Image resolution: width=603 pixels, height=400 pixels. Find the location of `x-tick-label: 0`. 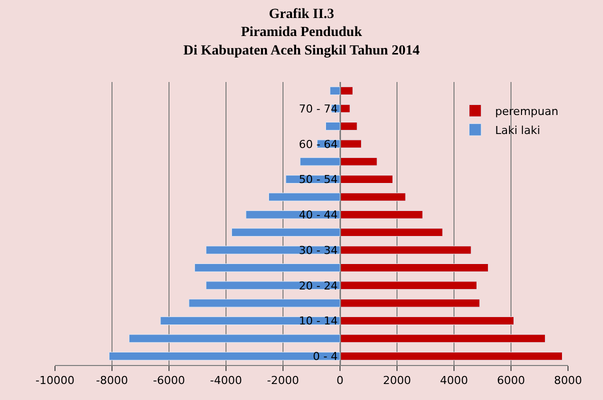

x-tick-label: 0 is located at coordinates (340, 381).